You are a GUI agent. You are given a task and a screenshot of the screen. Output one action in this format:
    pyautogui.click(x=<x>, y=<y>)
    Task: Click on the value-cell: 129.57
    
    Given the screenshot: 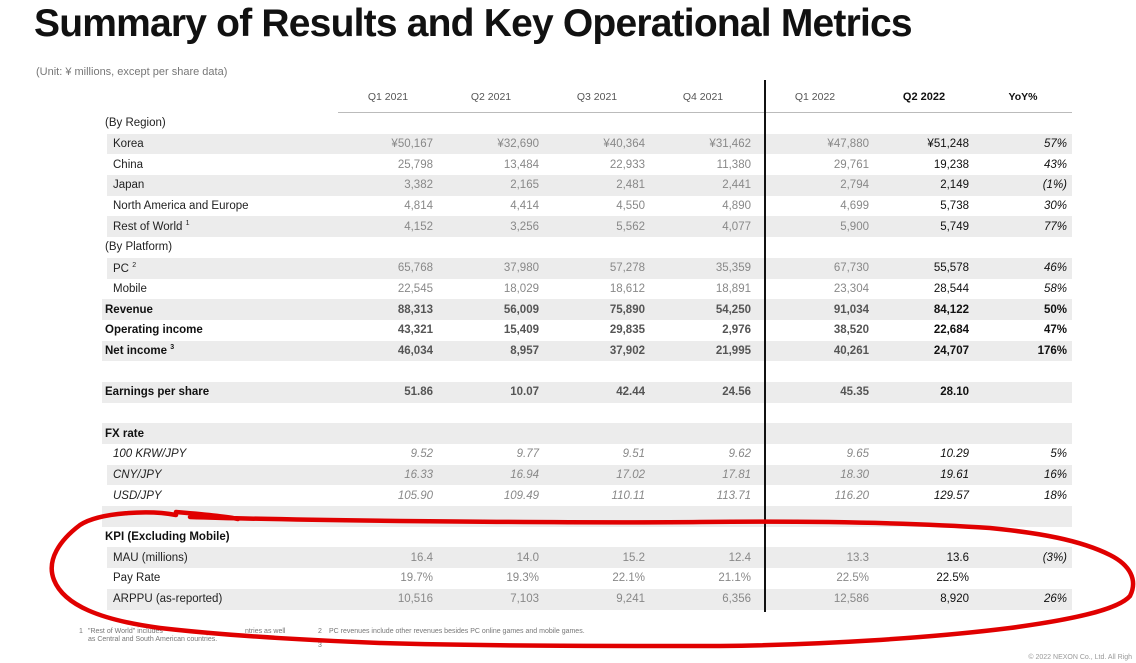 What is the action you would take?
    pyautogui.click(x=951, y=495)
    